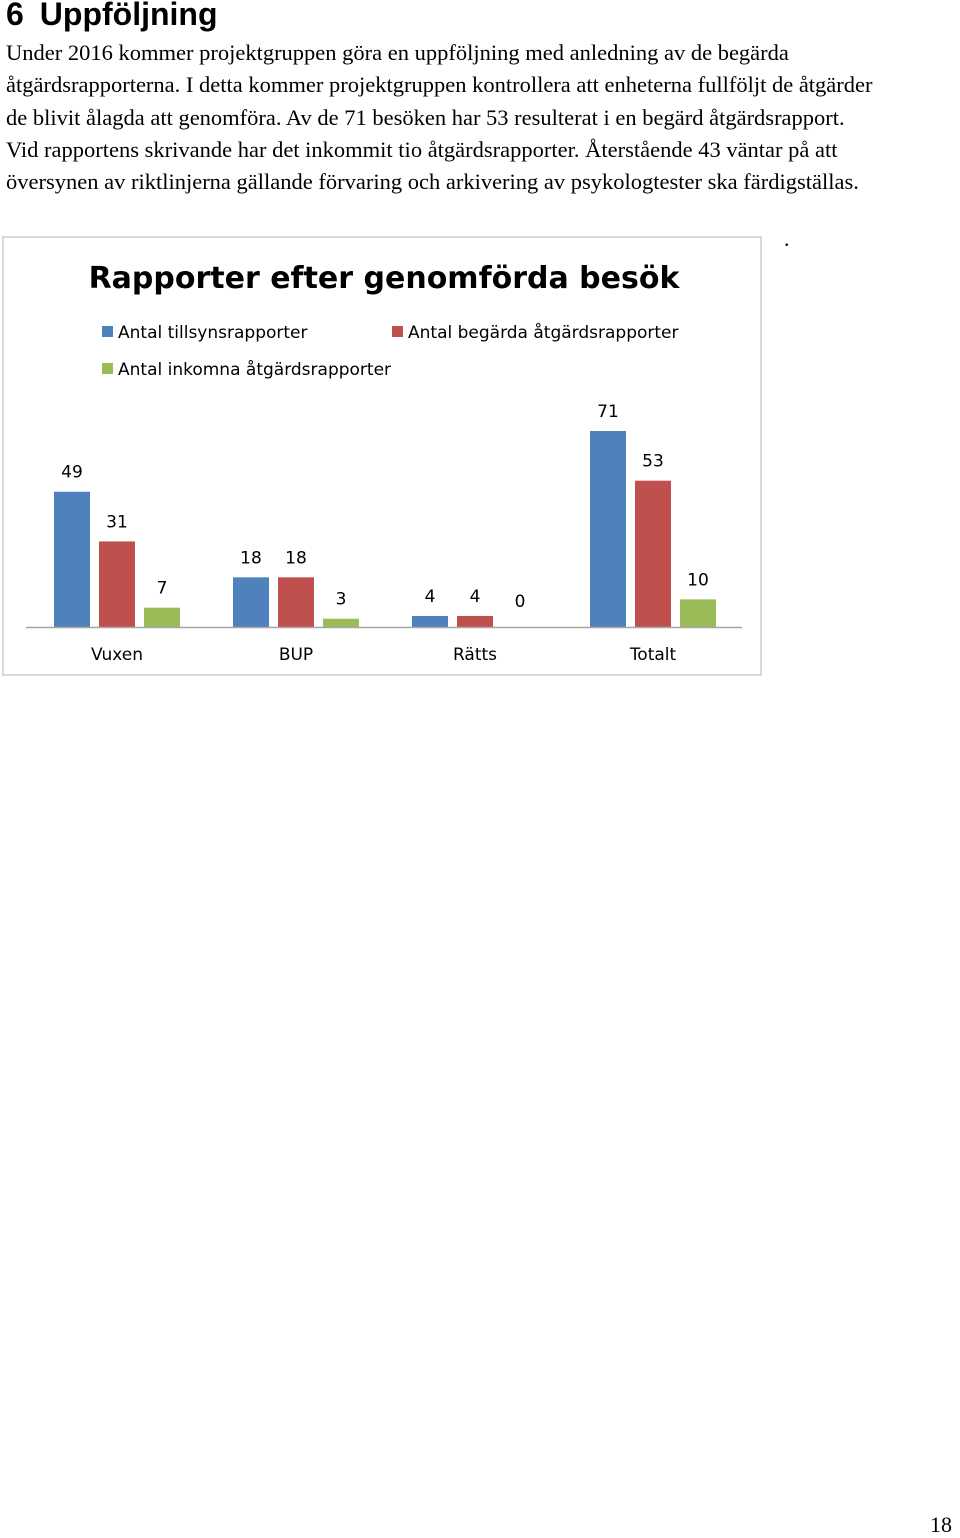 The height and width of the screenshot is (1538, 960). I want to click on category-label: Totalt, so click(653, 655).